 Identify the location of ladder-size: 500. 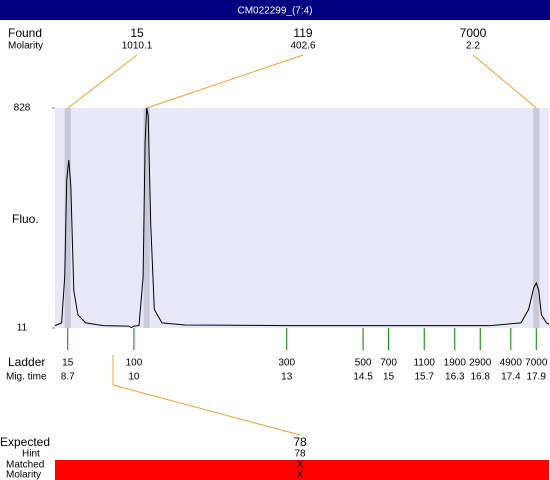
(363, 363).